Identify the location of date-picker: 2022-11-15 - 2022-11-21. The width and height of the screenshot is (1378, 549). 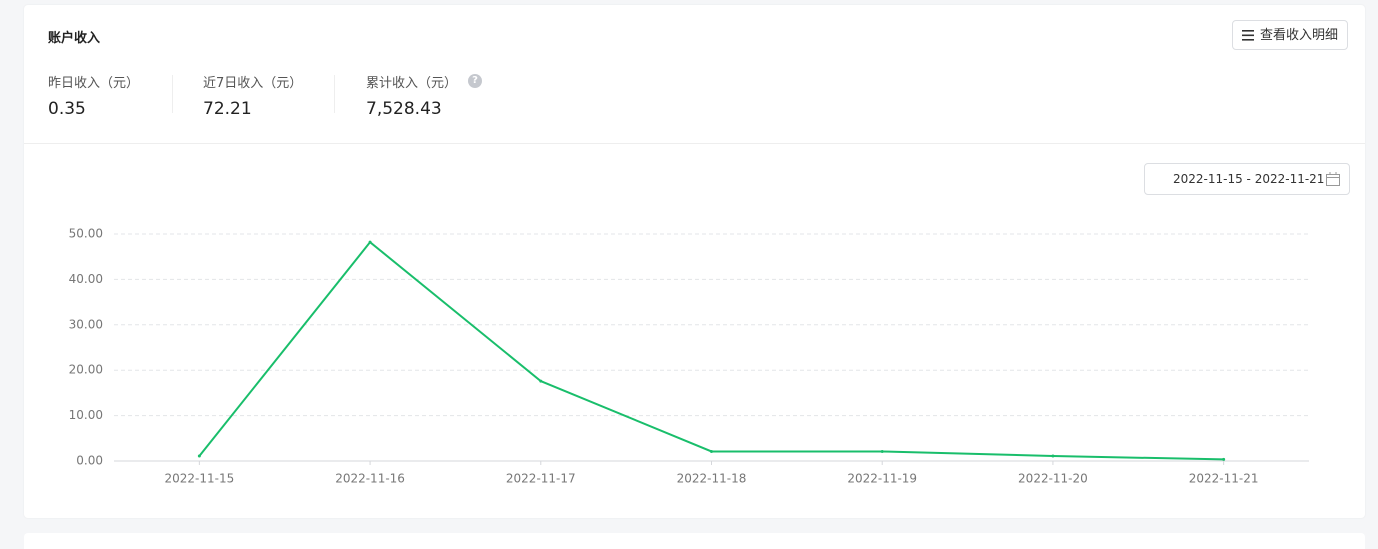
(1247, 179).